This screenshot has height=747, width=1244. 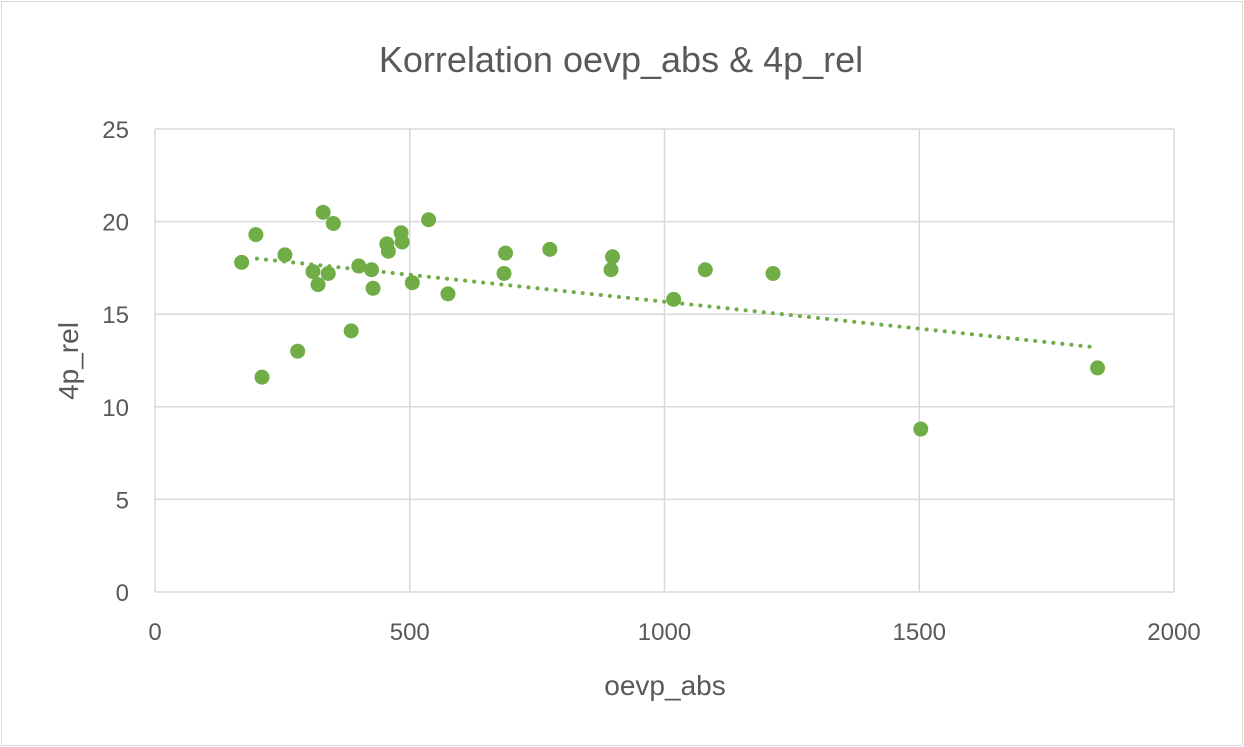 What do you see at coordinates (115, 130) in the screenshot?
I see `y-tick-label: 25` at bounding box center [115, 130].